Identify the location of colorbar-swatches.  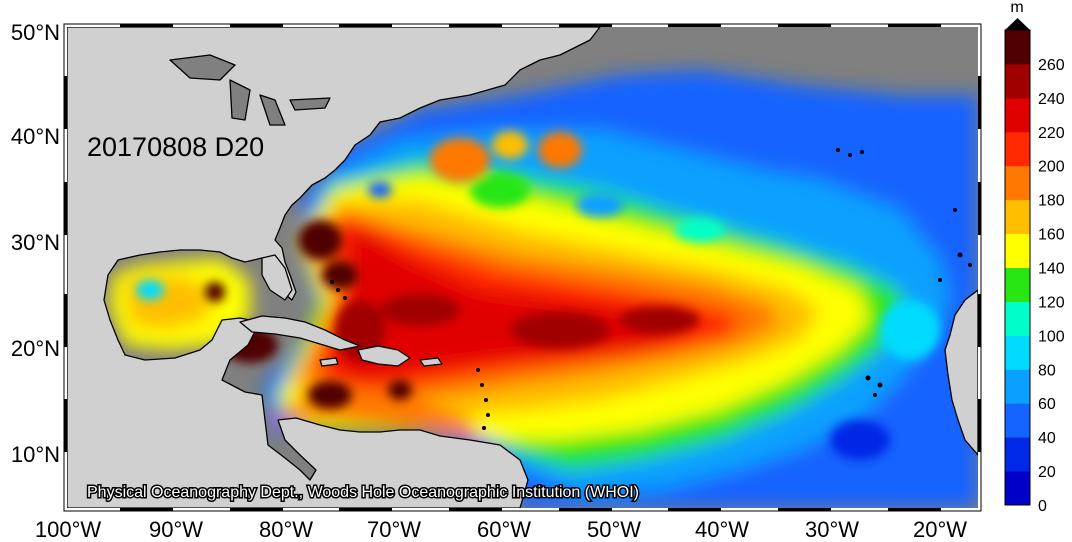
(1017, 262).